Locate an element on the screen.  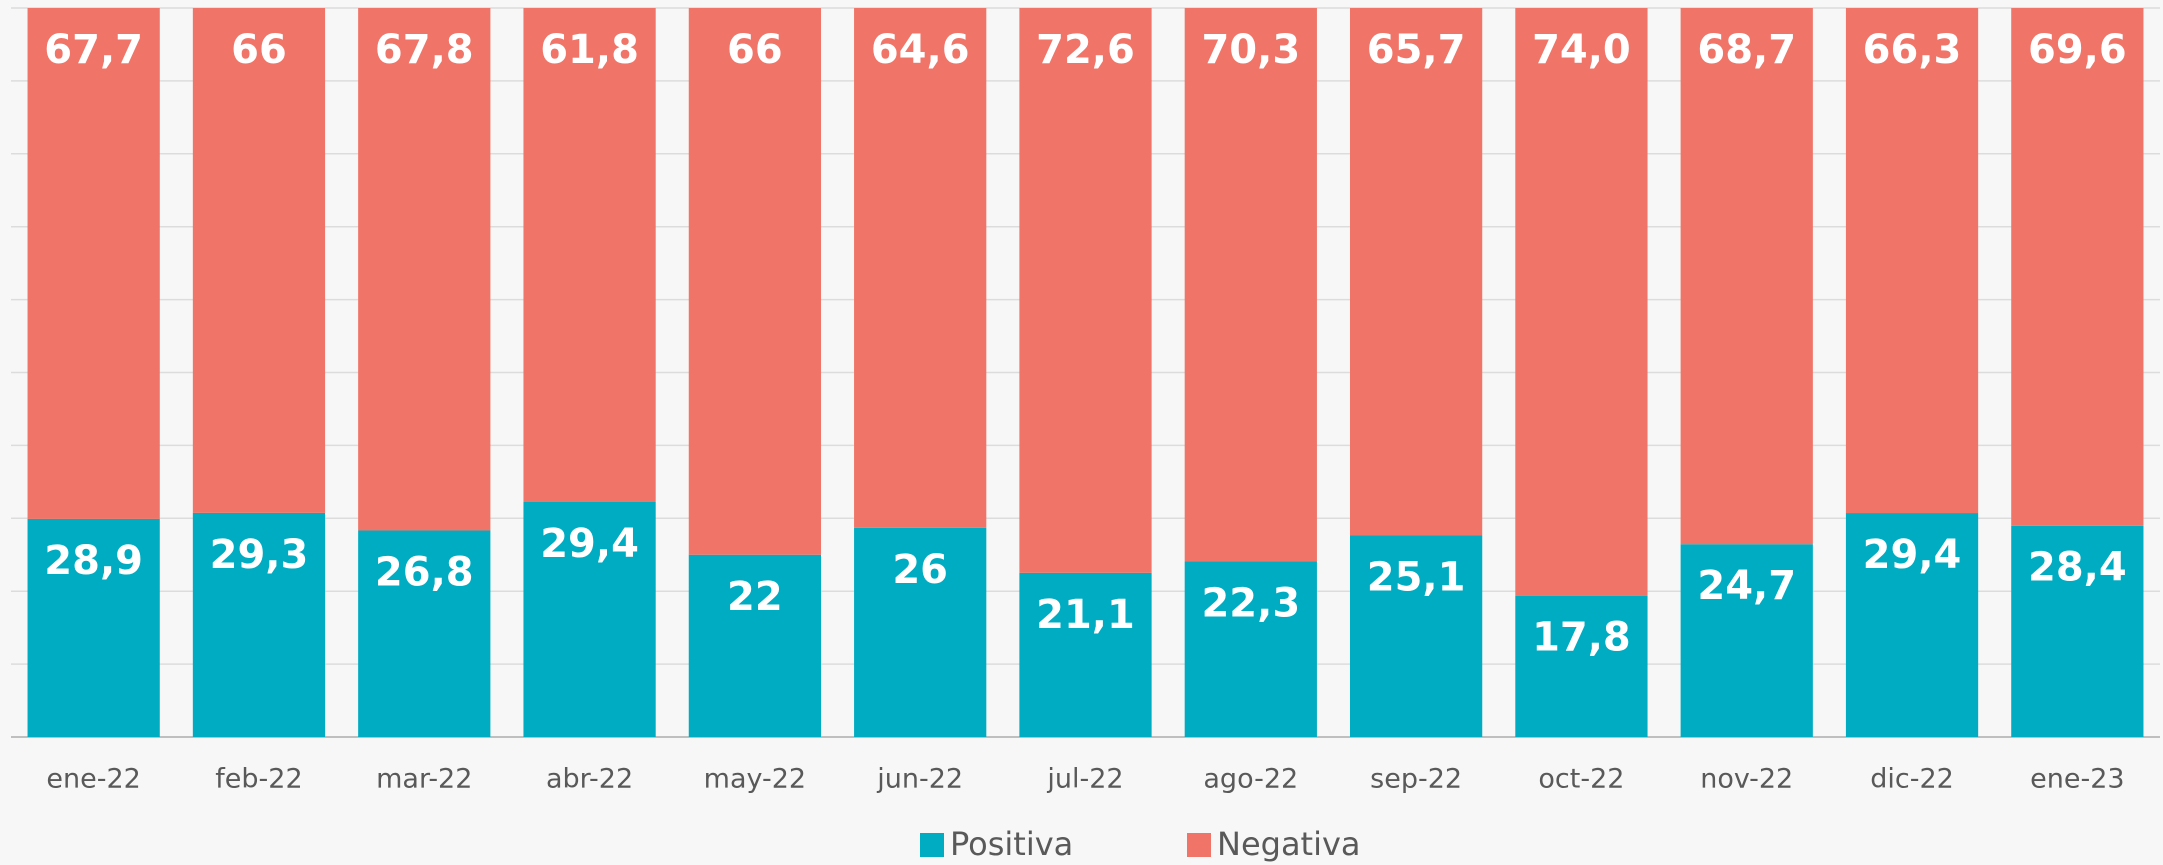
value-label: 24,7 is located at coordinates (1746, 586).